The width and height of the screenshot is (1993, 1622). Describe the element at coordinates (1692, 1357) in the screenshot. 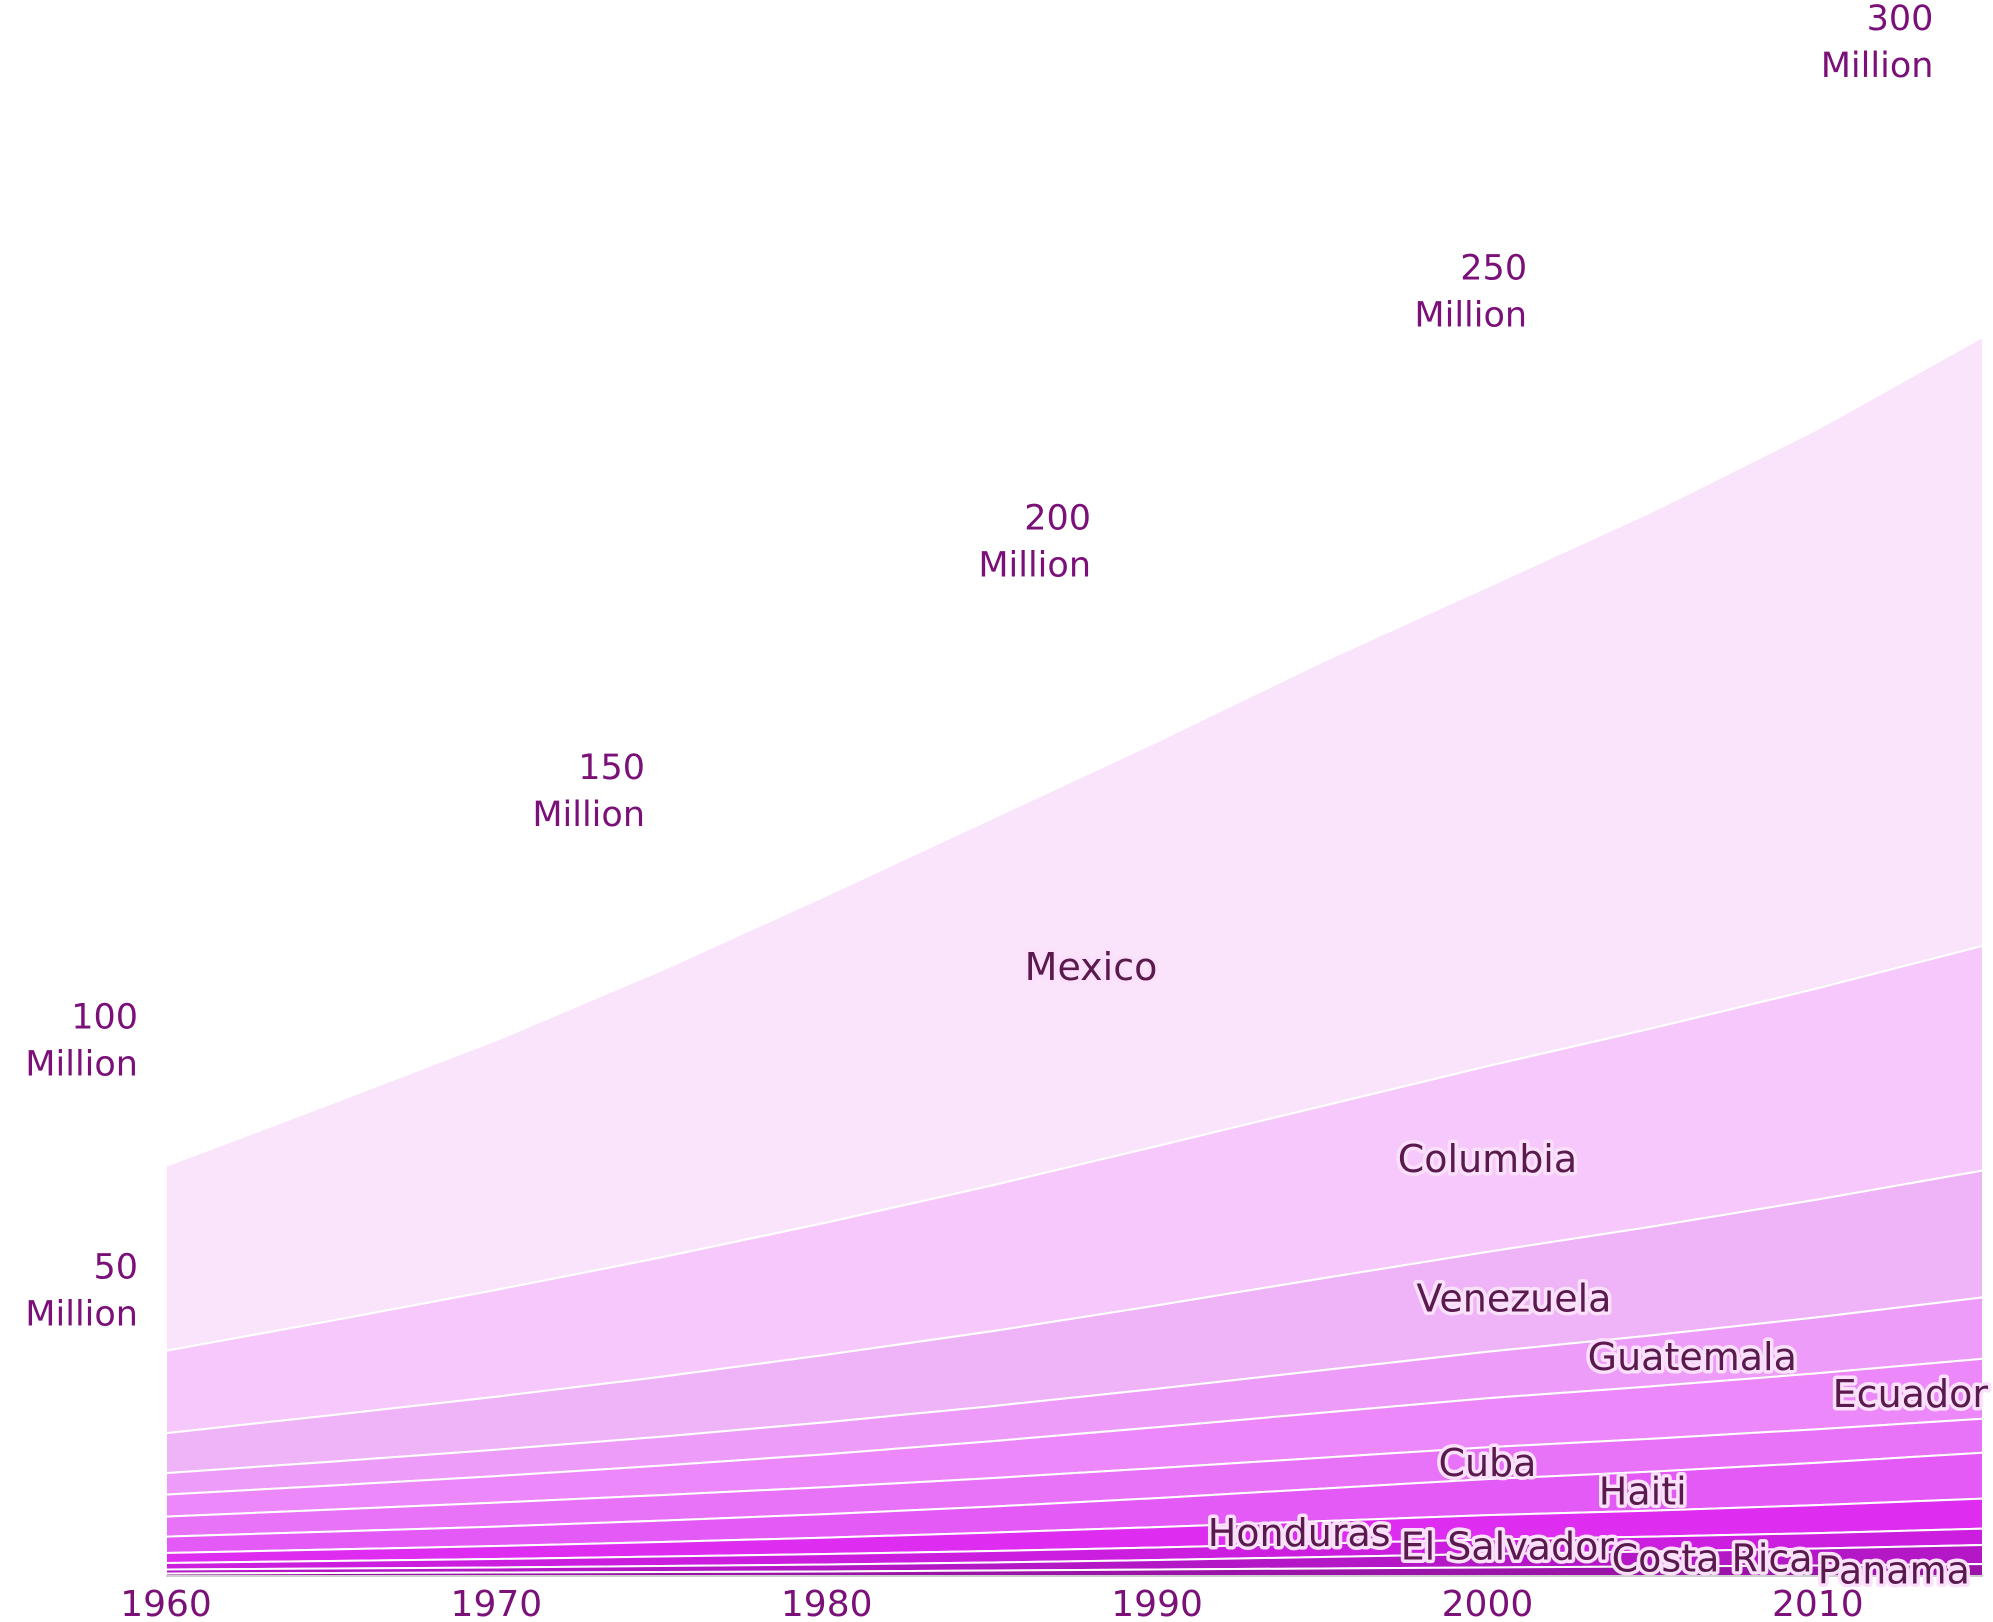

I see `series-label-guatemala: Guatemala` at that location.